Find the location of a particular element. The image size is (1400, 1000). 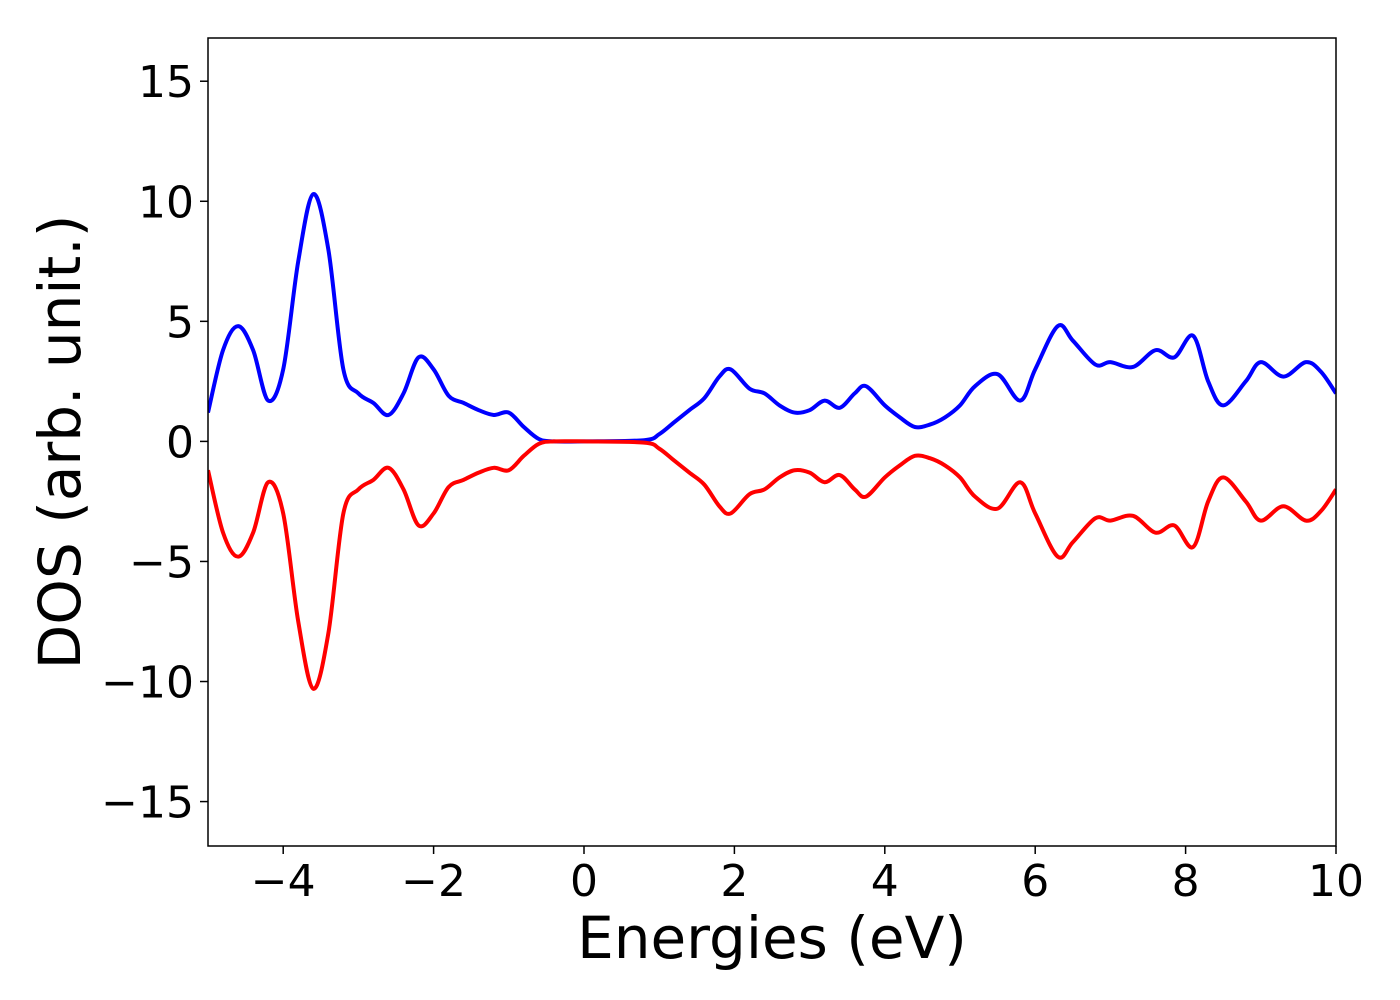

y-tick-label: −15 is located at coordinates (147, 803).